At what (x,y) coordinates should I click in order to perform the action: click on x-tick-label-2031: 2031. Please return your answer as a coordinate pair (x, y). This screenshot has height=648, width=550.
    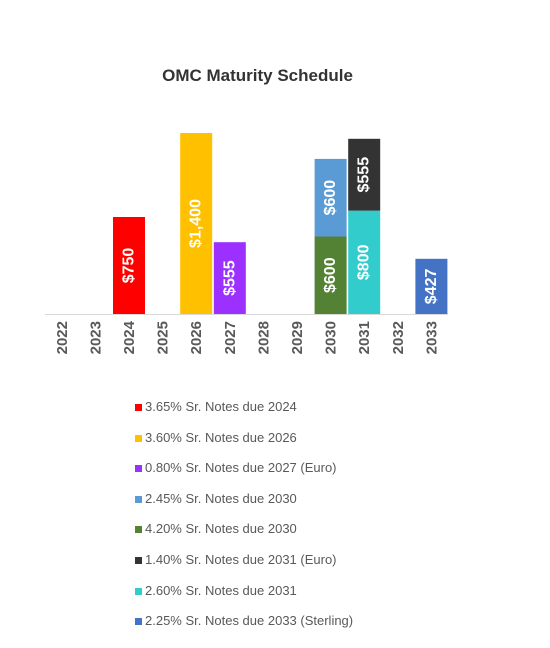
    Looking at the image, I should click on (364, 337).